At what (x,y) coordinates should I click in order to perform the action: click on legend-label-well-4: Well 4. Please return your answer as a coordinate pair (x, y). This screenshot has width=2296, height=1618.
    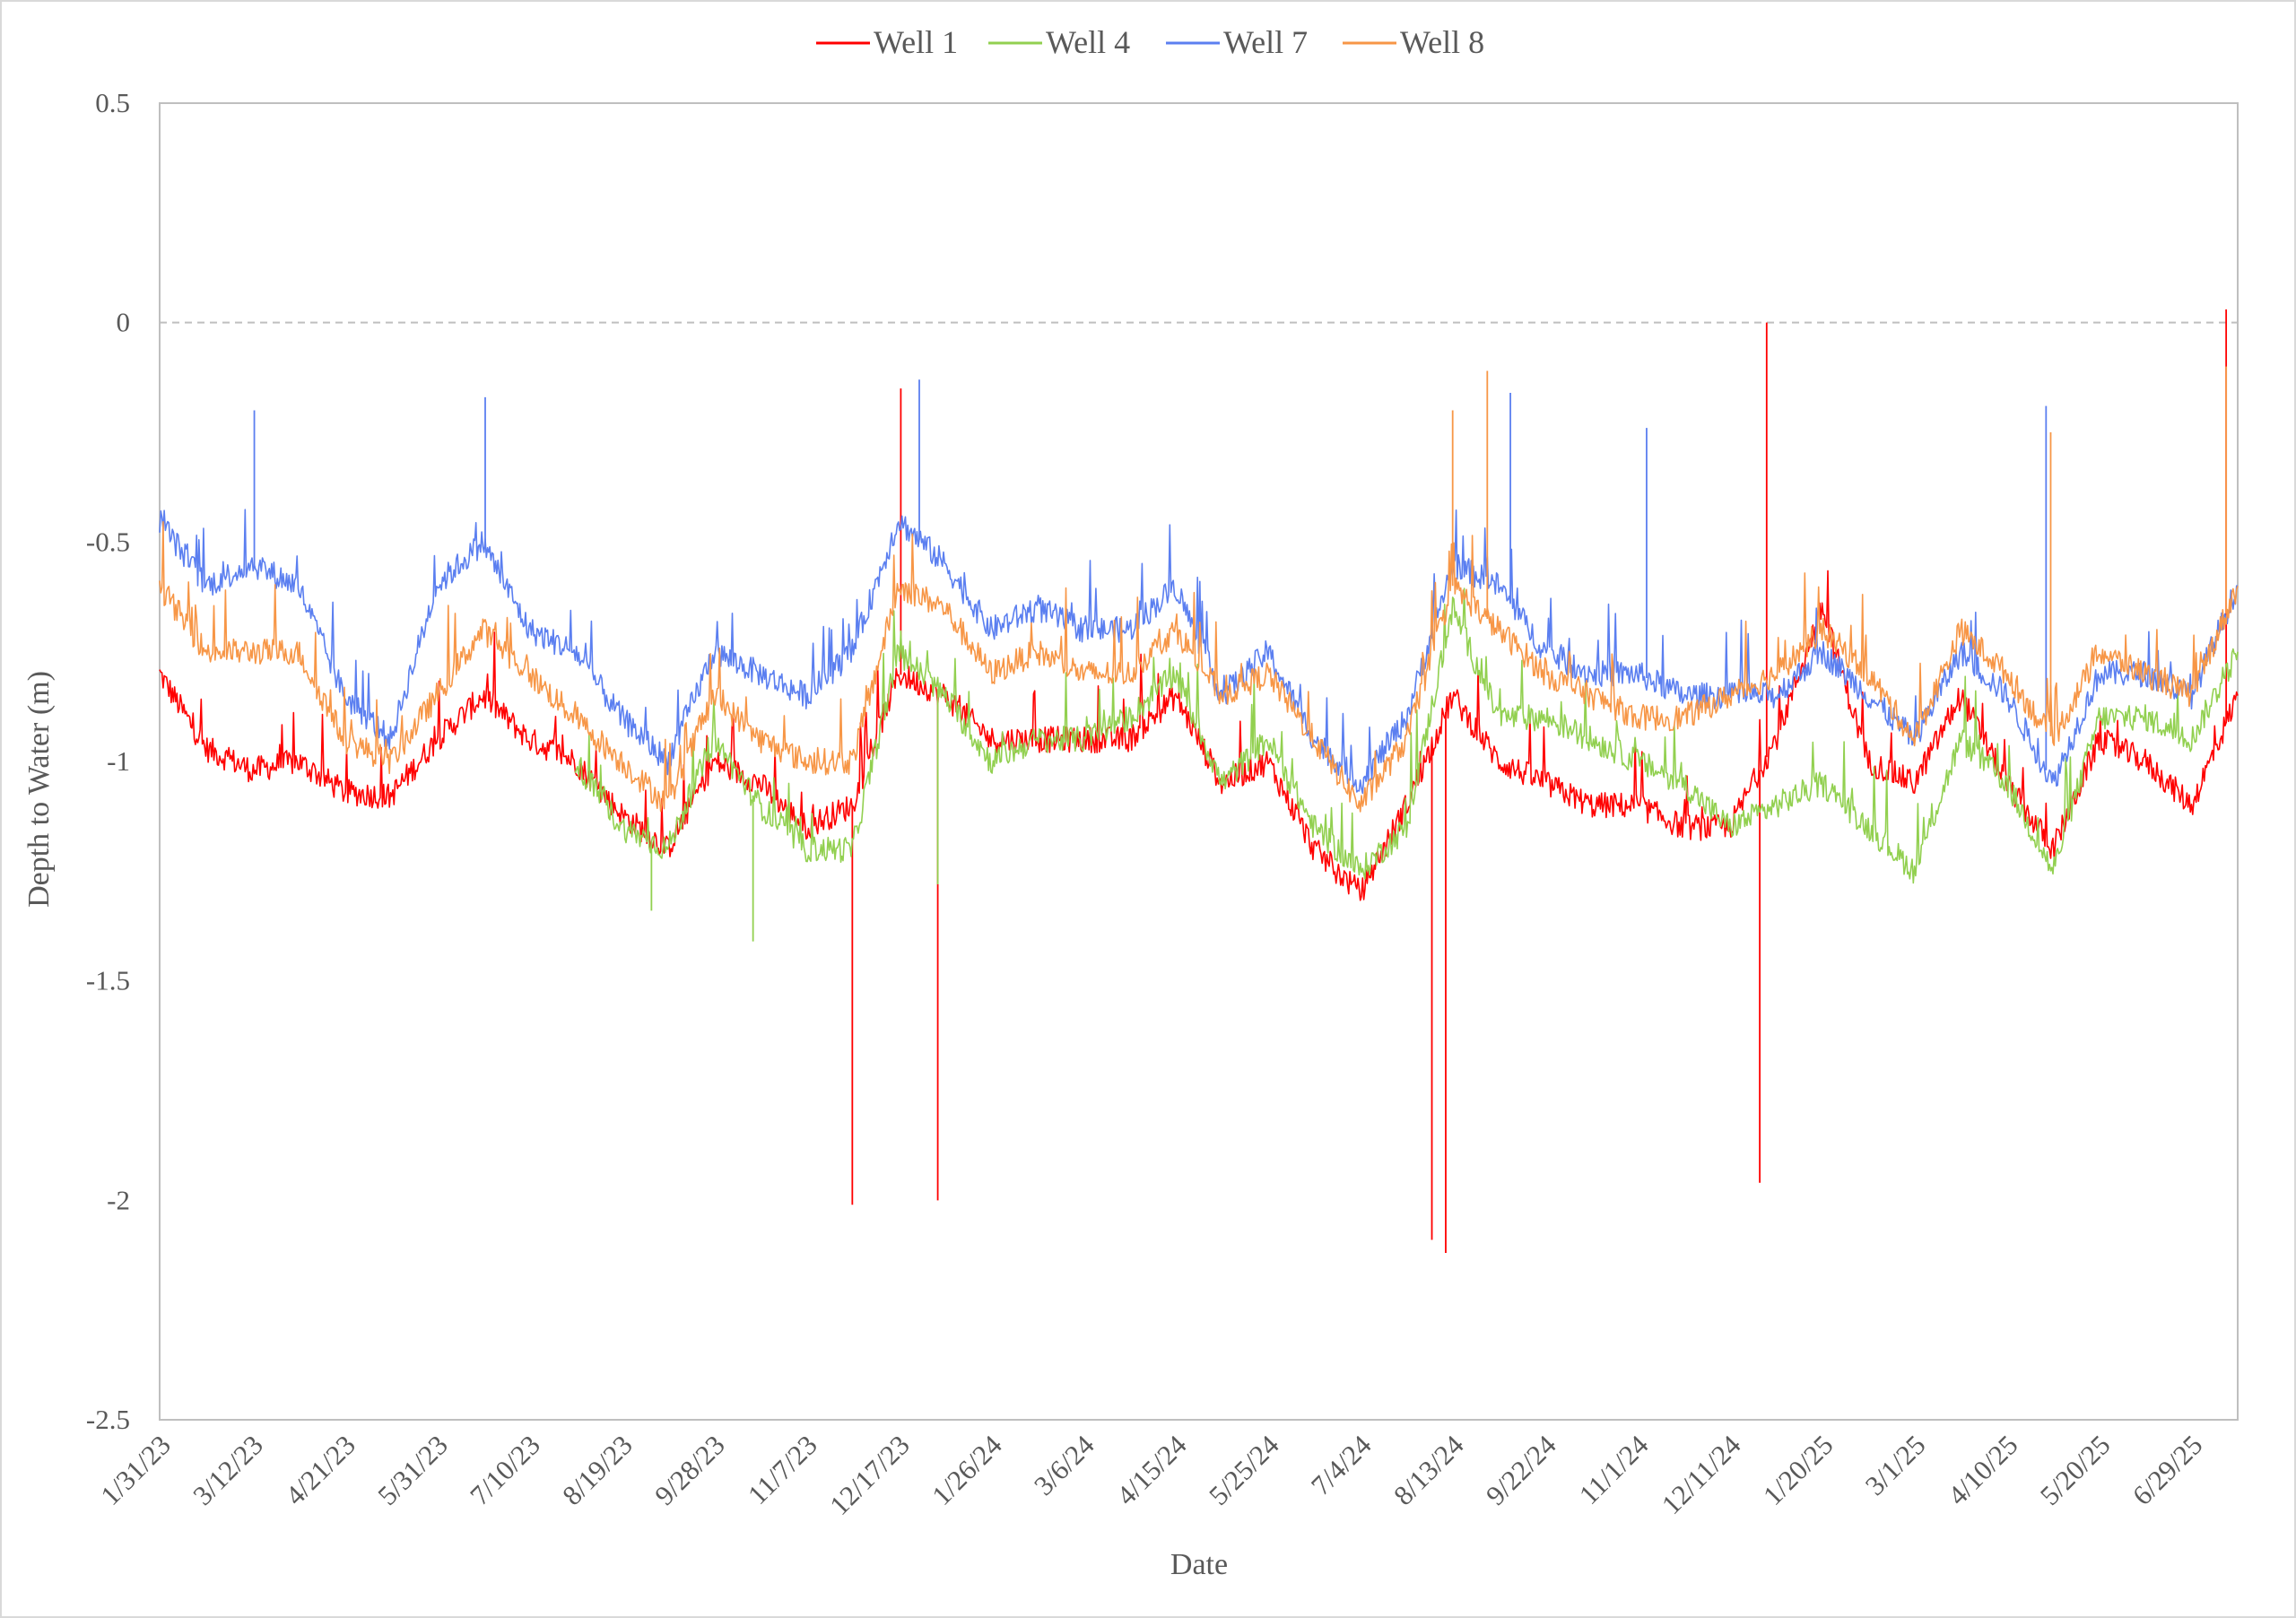
    Looking at the image, I should click on (1088, 42).